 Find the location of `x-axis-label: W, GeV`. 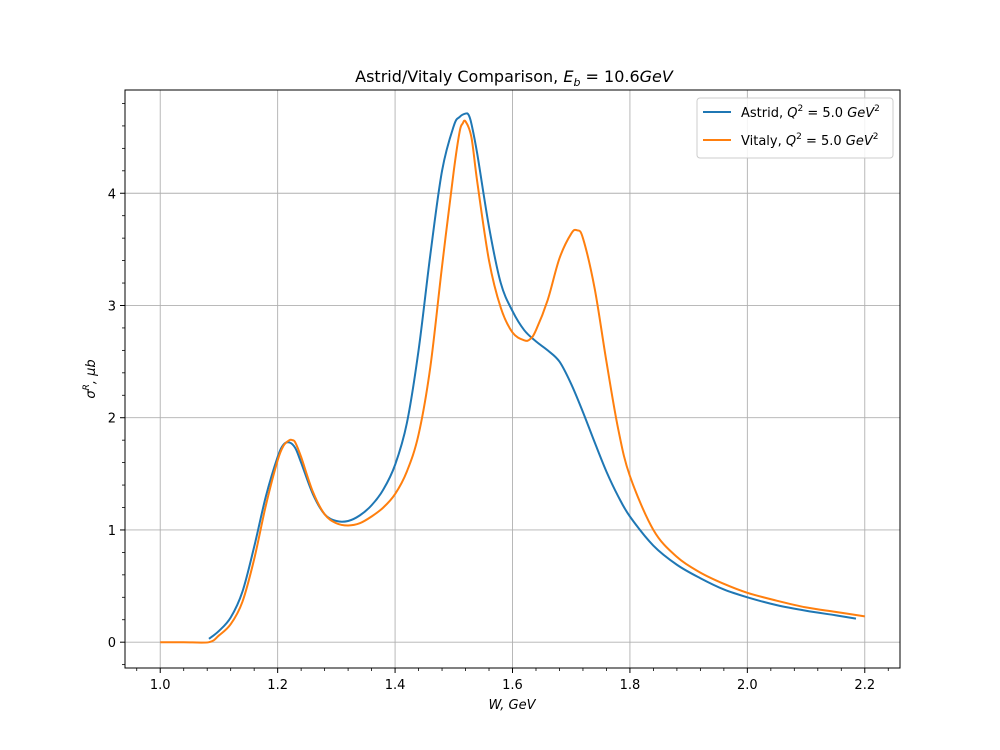

x-axis-label: W, GeV is located at coordinates (512, 705).